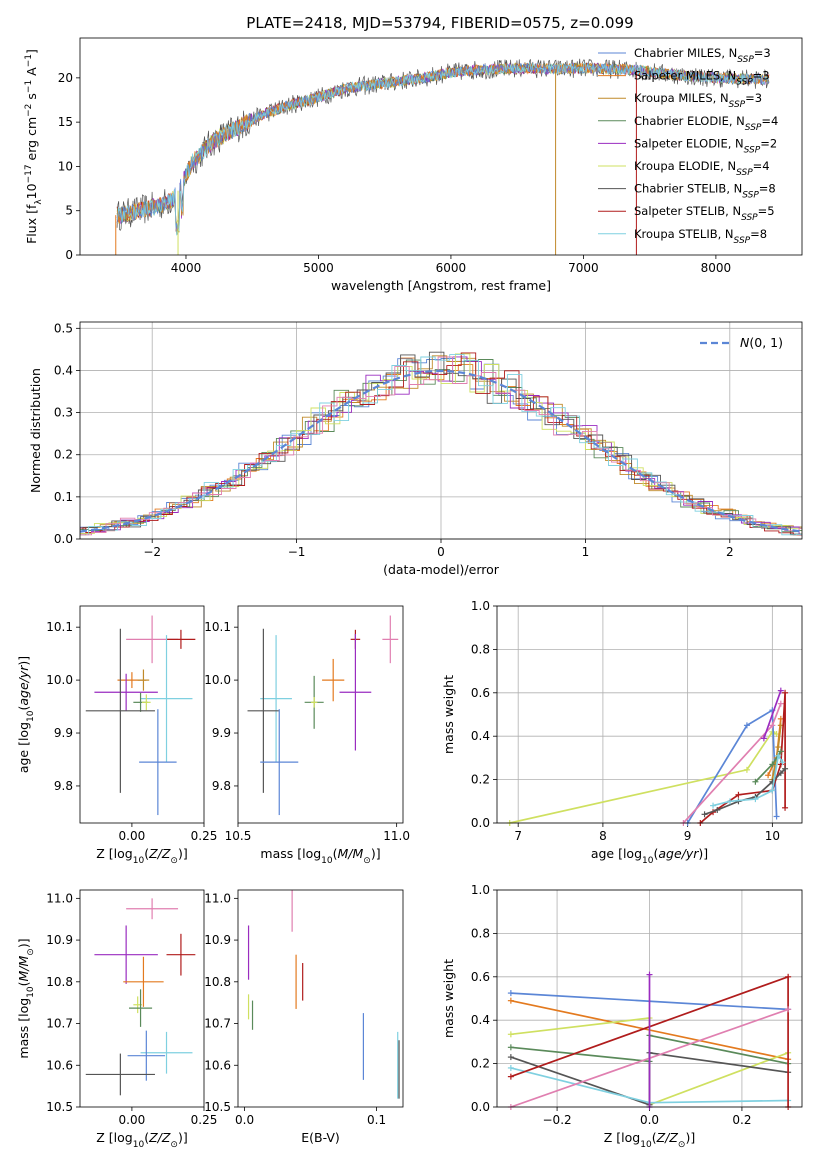  I want to click on x-tick-label: 10.5, so click(238, 836).